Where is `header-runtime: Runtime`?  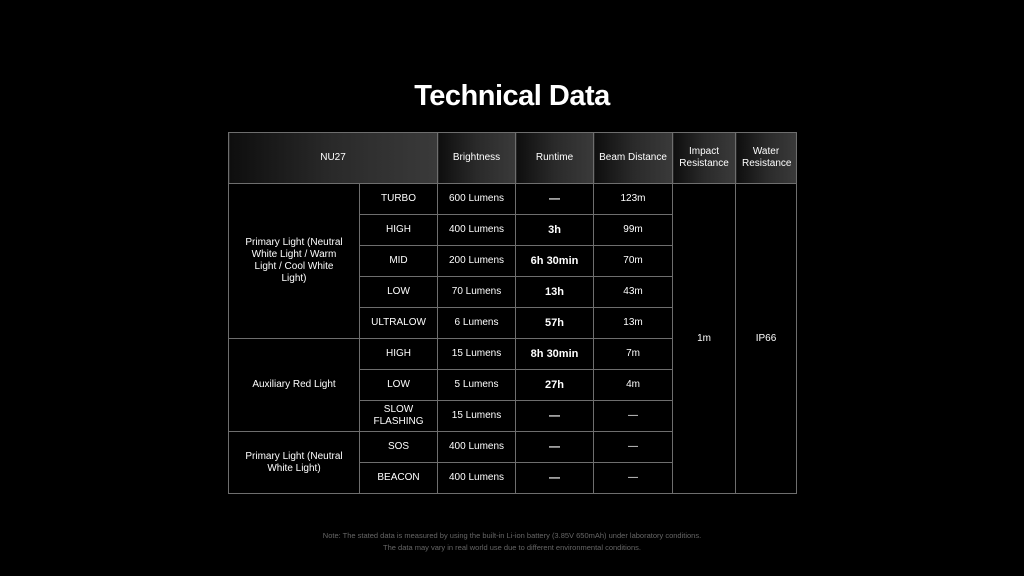 header-runtime: Runtime is located at coordinates (555, 158).